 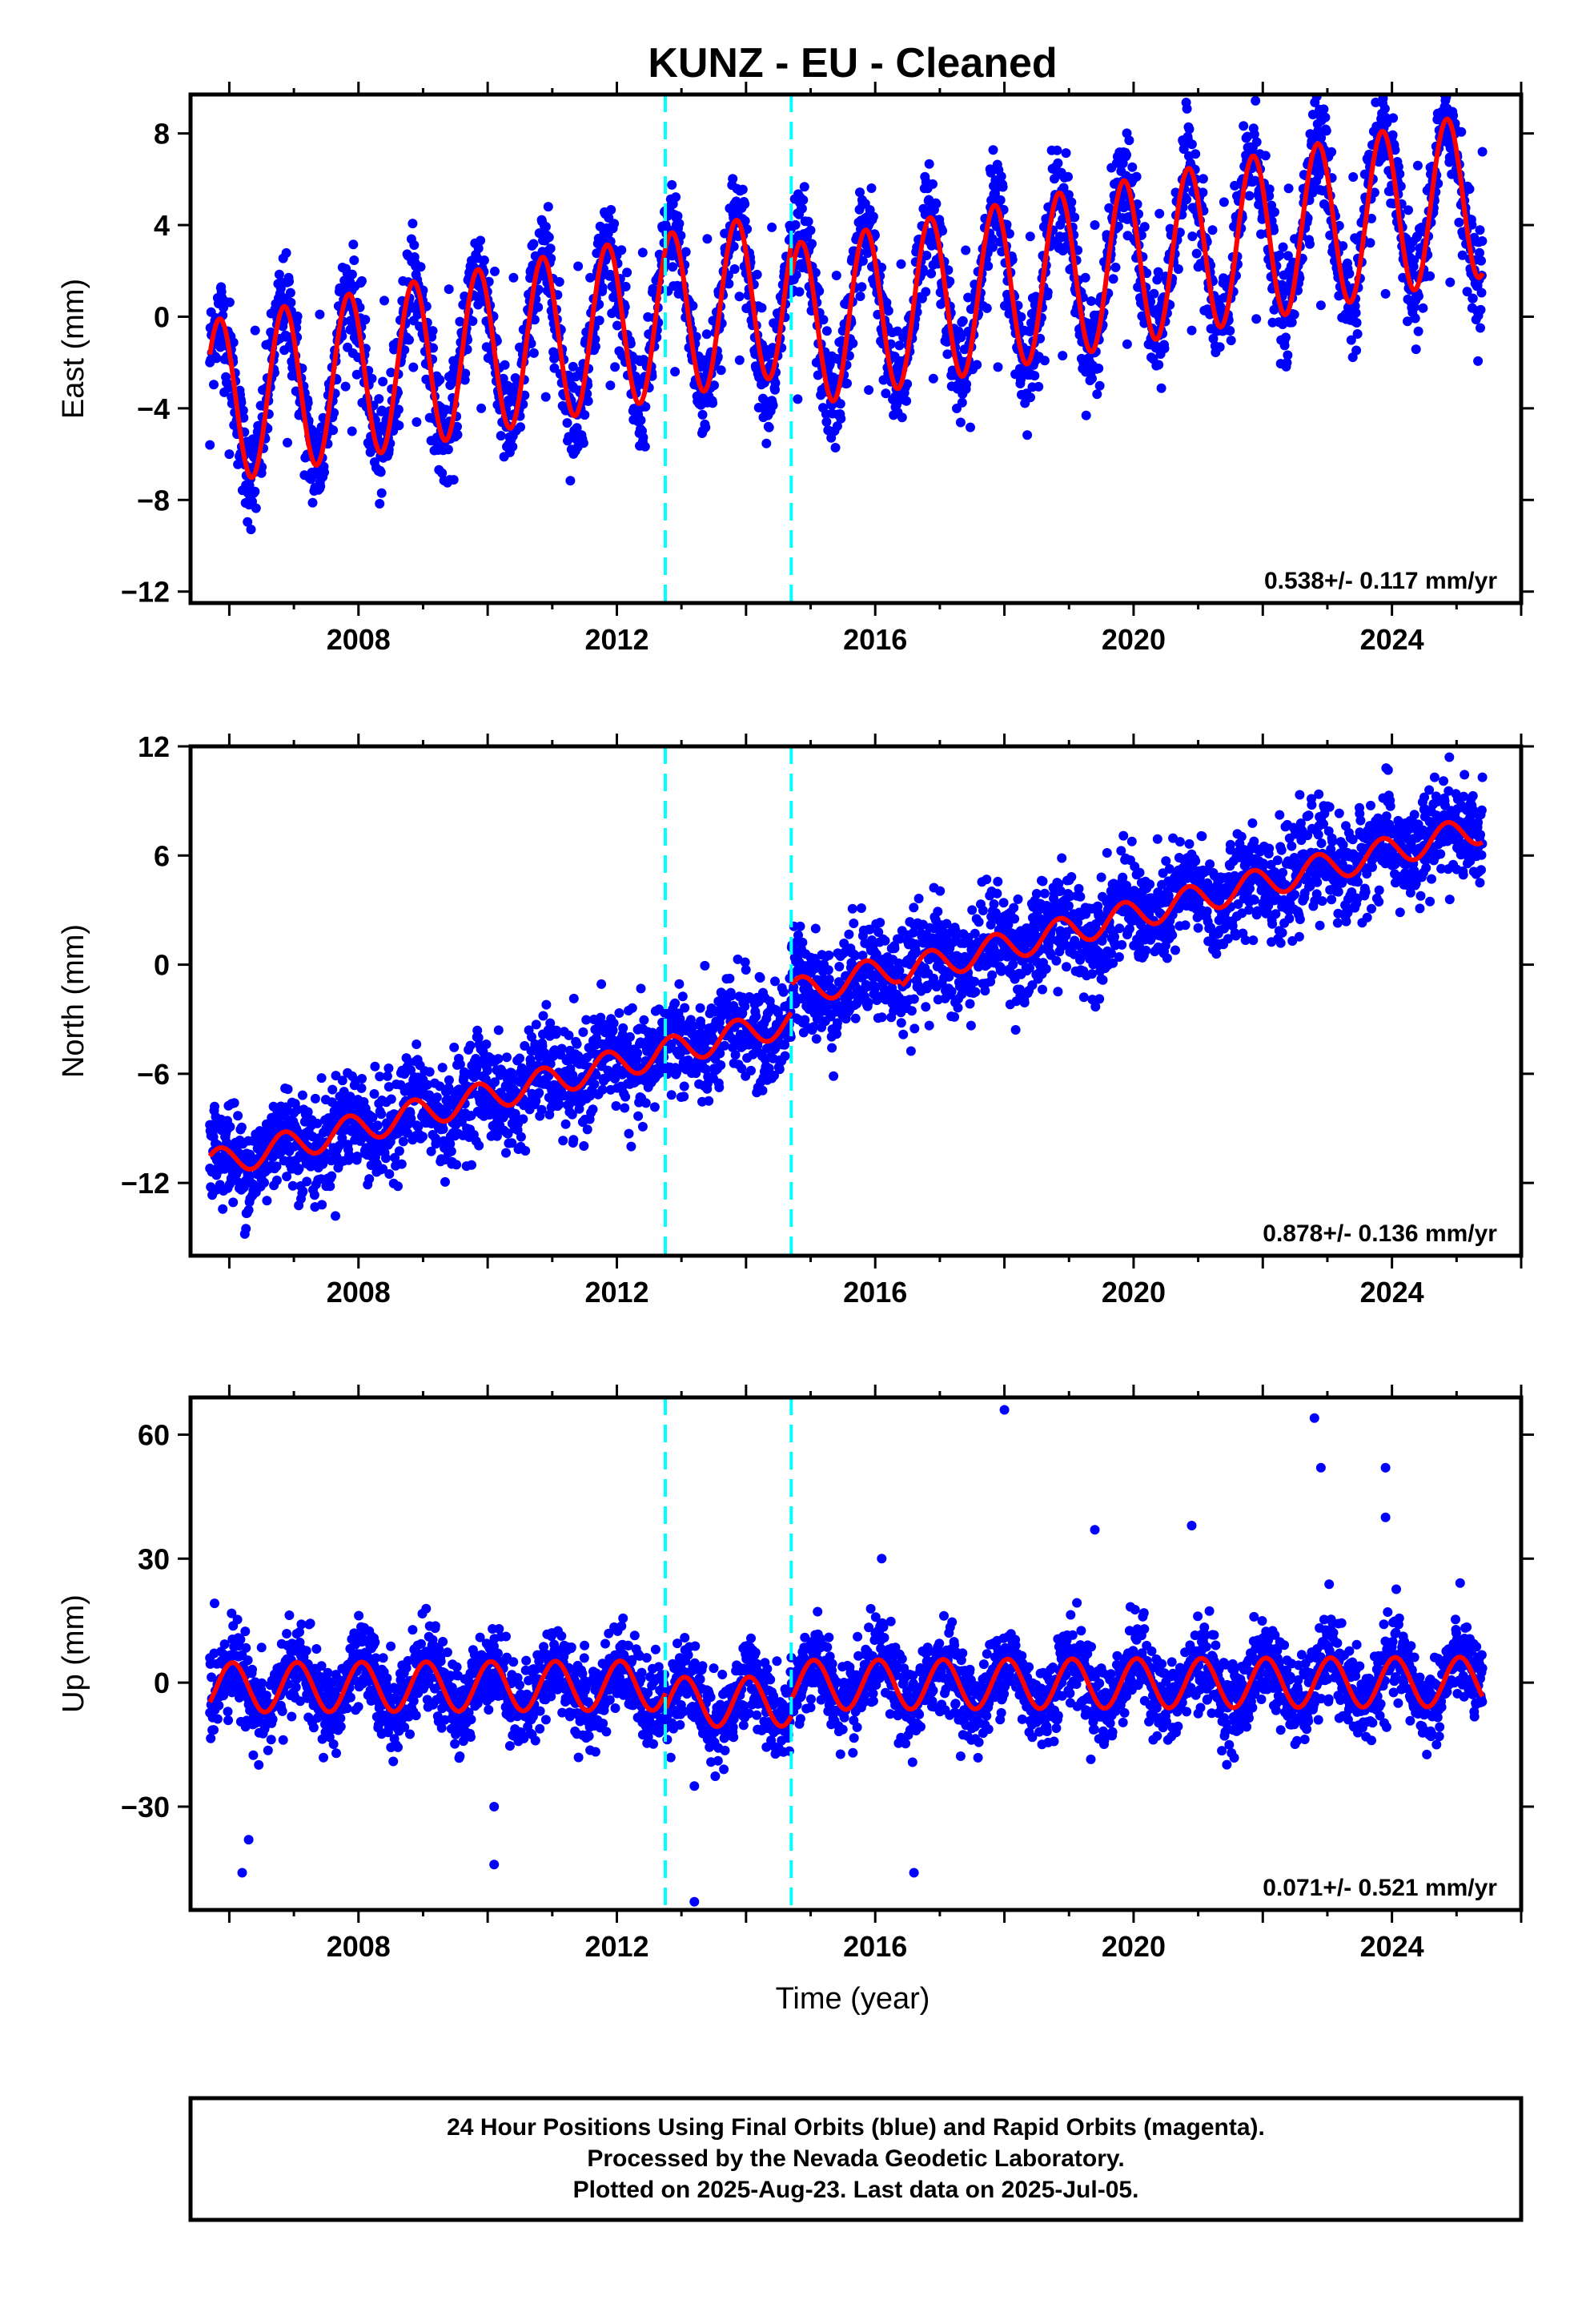 What do you see at coordinates (145, 592) in the screenshot?
I see `y-tick-label: −12` at bounding box center [145, 592].